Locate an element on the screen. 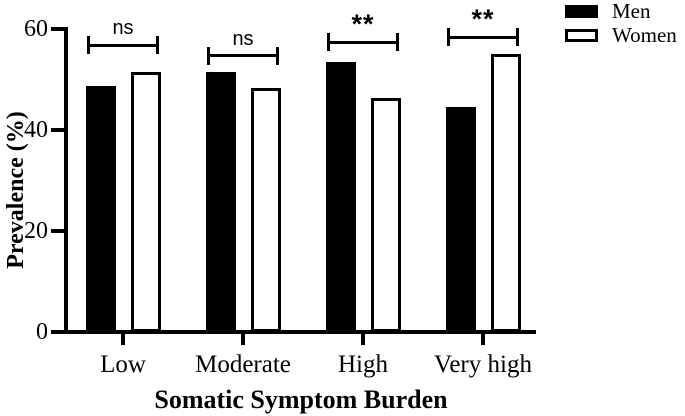 The height and width of the screenshot is (416, 685). bar-men-low is located at coordinates (100, 208).